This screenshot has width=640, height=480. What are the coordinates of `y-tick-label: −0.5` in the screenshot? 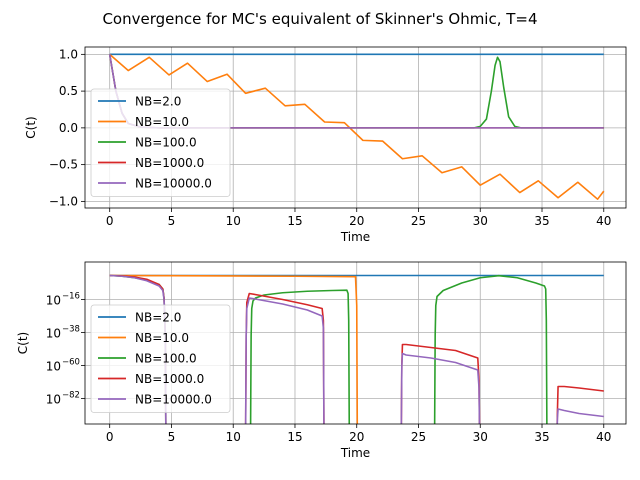 It's located at (63, 165).